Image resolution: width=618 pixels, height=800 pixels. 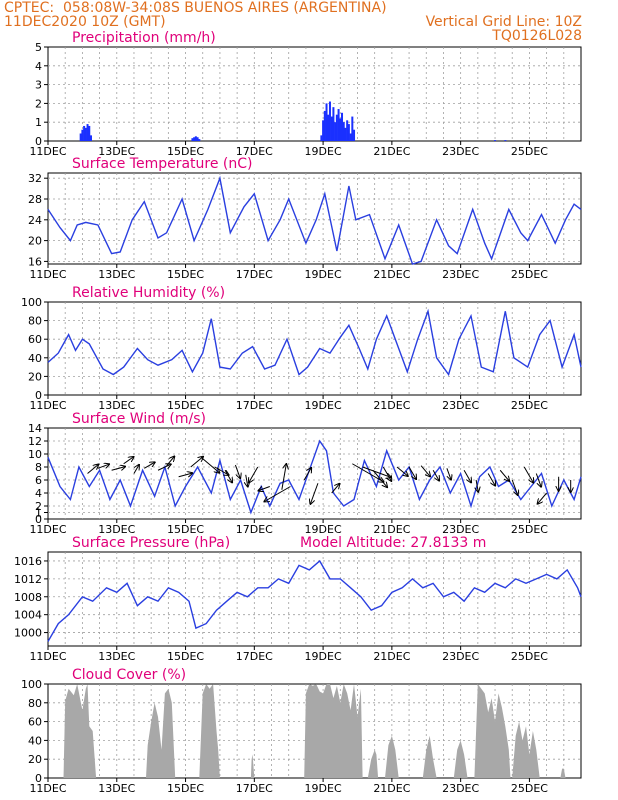 I want to click on cloud-ytick-label: 100, so click(x=31, y=684).